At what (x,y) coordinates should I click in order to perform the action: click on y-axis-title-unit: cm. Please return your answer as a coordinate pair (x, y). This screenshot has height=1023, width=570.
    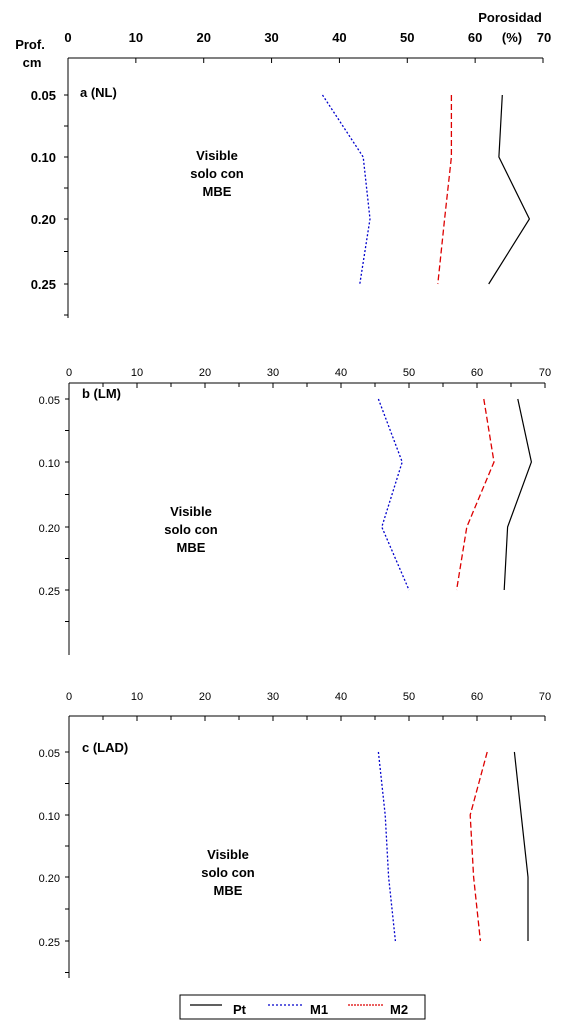
    Looking at the image, I should click on (32, 62).